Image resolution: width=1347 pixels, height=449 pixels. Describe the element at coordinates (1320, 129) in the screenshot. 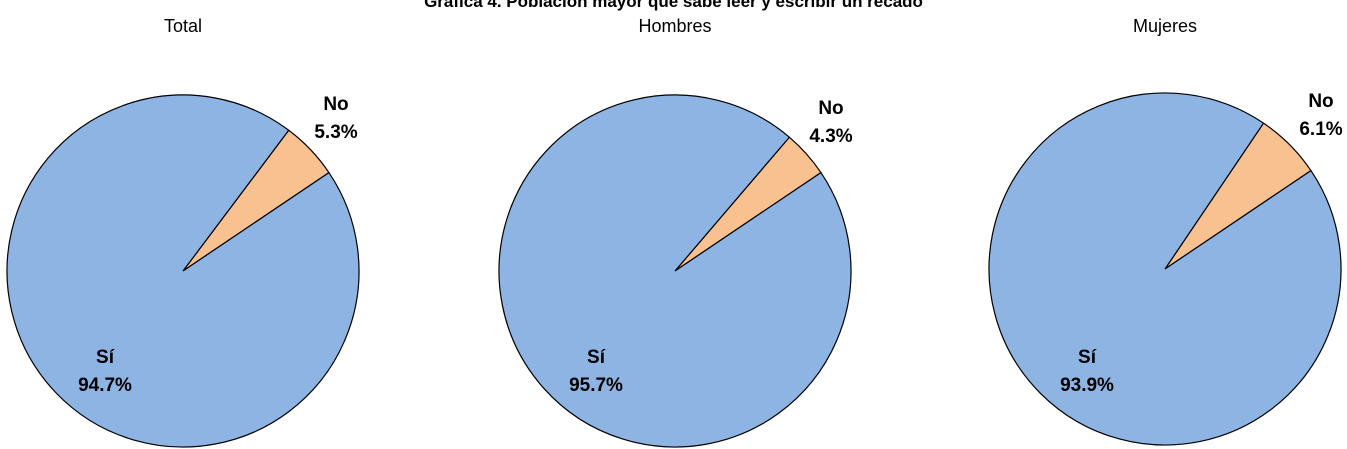

I see `slice-value-no: 6.1%` at that location.